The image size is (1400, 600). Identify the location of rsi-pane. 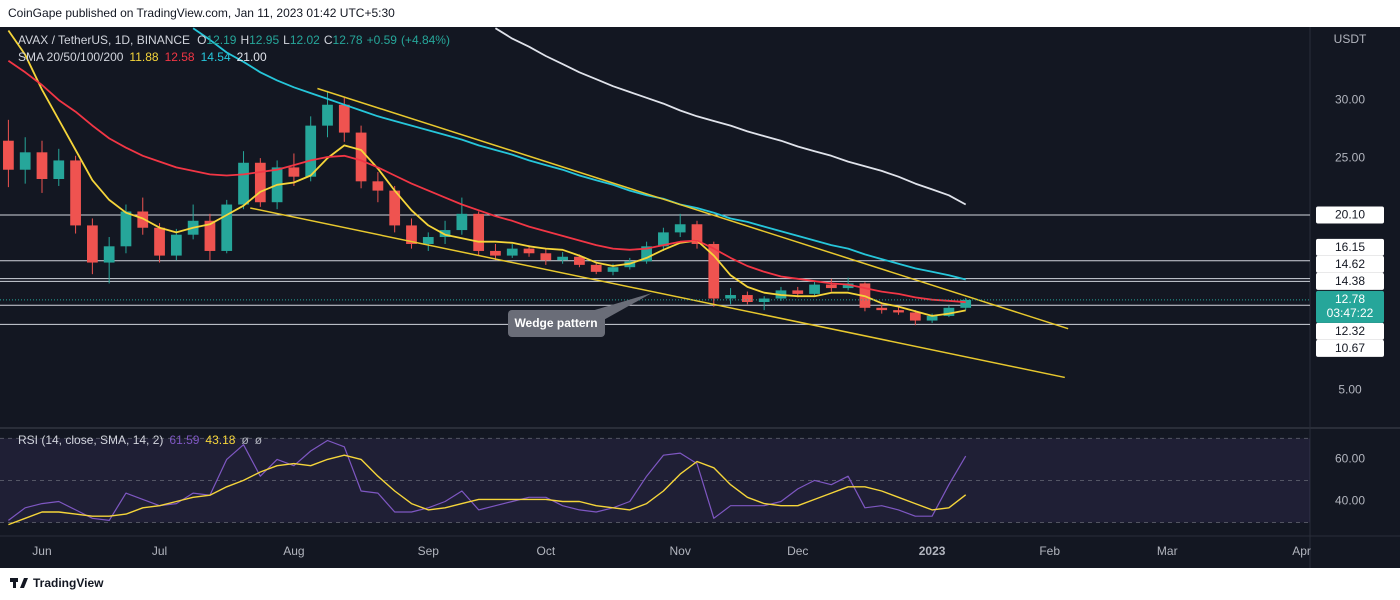
(655, 481).